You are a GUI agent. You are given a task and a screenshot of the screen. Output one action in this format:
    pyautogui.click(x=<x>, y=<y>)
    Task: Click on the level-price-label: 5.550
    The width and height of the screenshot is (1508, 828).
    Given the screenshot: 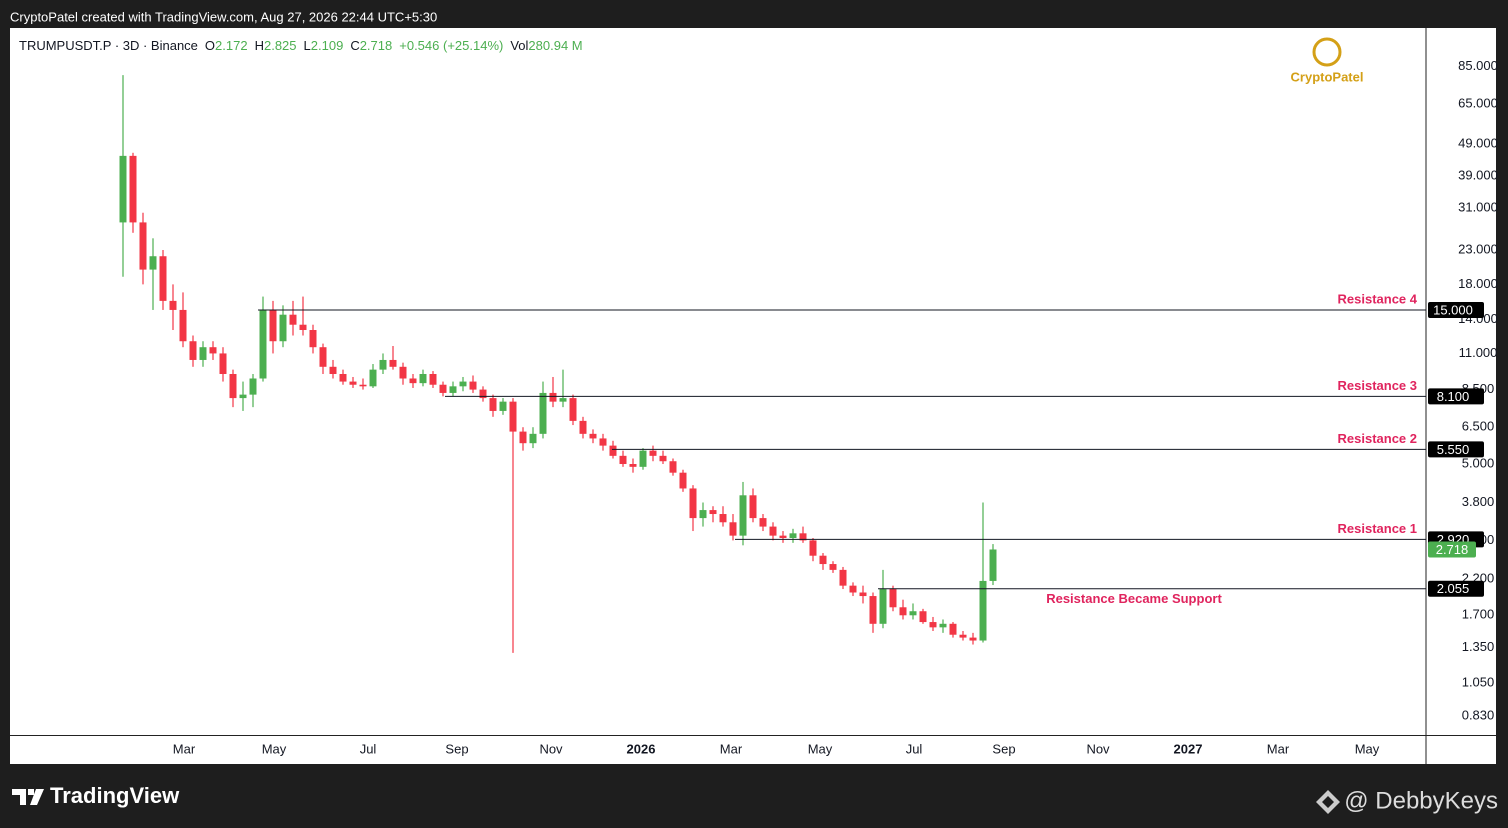 What is the action you would take?
    pyautogui.click(x=1453, y=449)
    